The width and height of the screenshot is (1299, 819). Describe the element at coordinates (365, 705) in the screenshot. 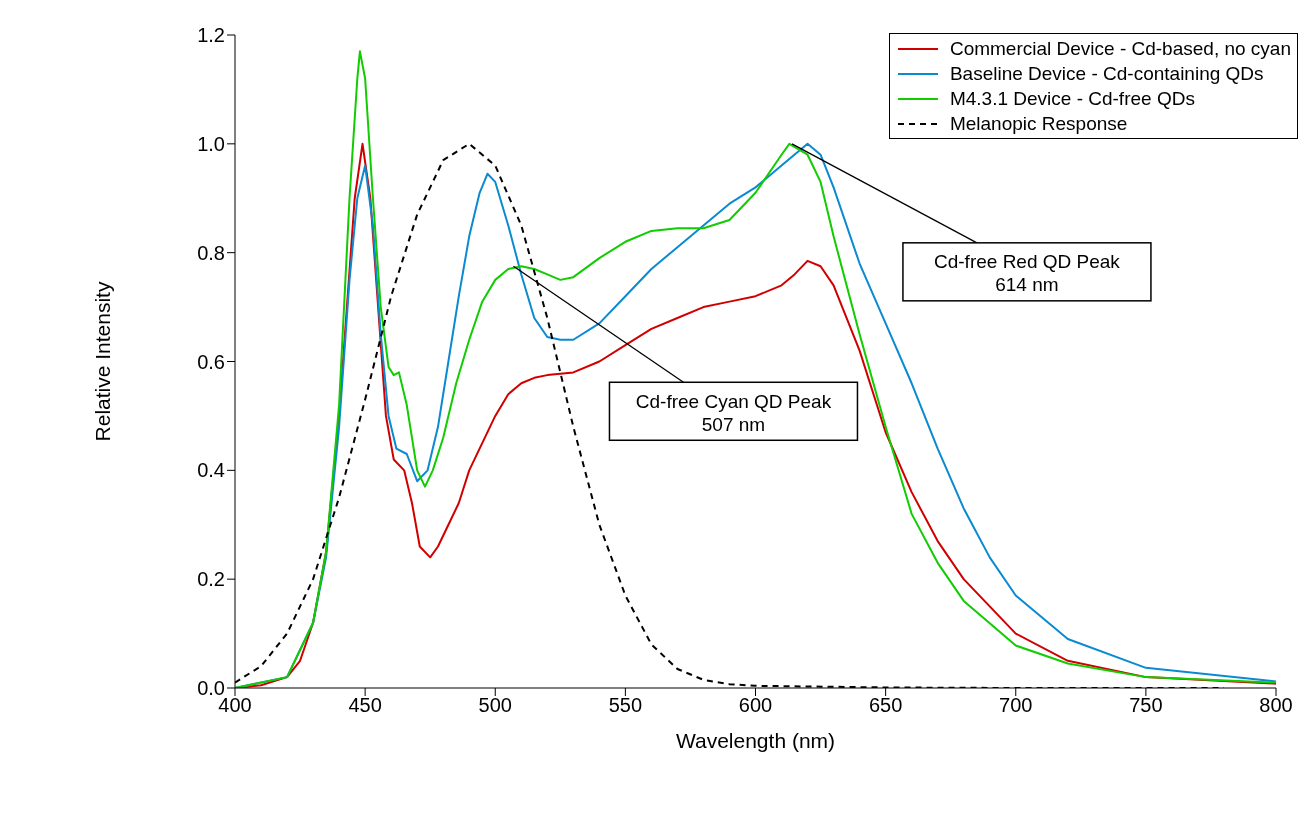

I see `x-tick-label: 450` at that location.